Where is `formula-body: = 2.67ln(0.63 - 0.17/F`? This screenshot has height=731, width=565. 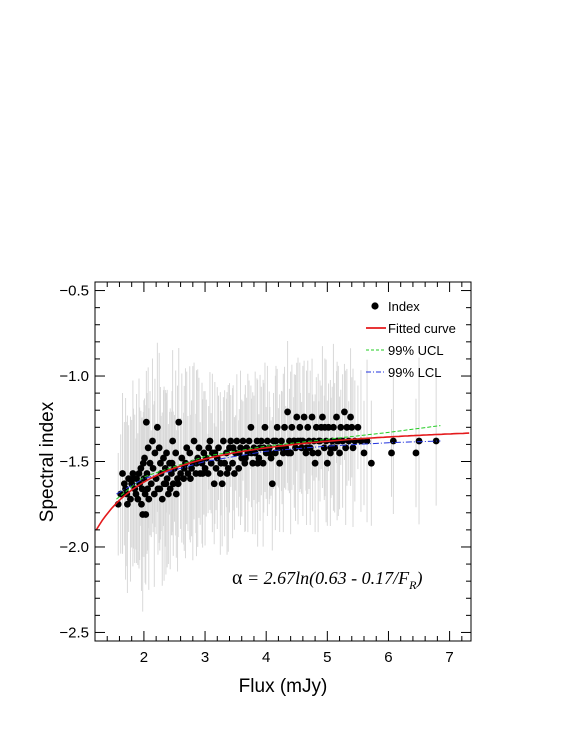 formula-body: = 2.67ln(0.63 - 0.17/F is located at coordinates (326, 578).